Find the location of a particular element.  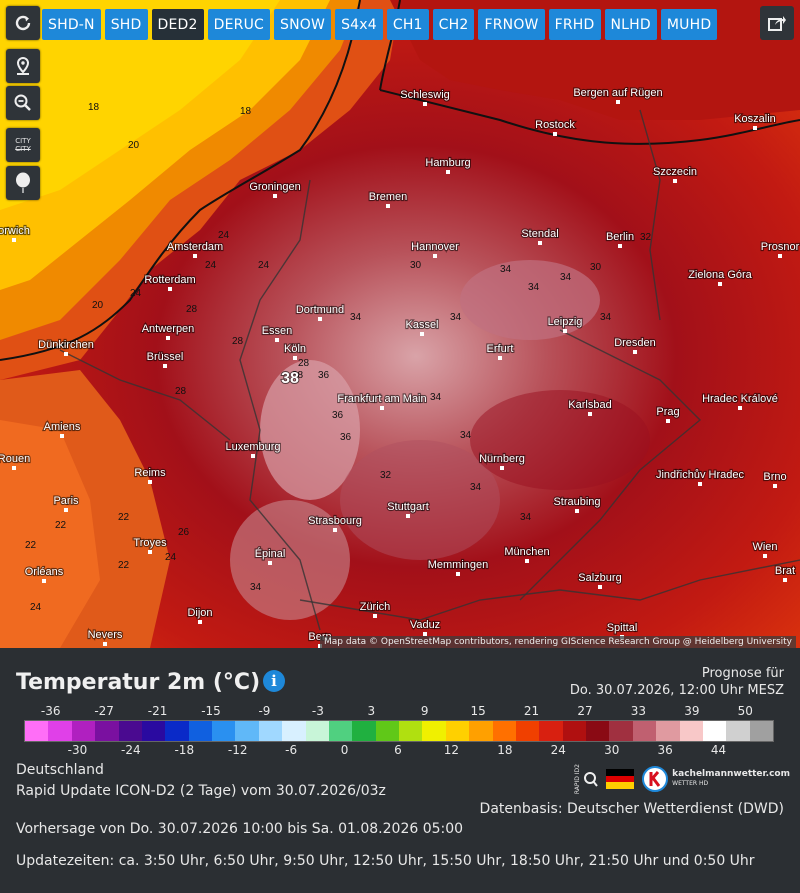

scale-labels-bottom: -30 -24 -18 -12 -6 0 6 12 18 24 30 36 44 is located at coordinates (400, 750).